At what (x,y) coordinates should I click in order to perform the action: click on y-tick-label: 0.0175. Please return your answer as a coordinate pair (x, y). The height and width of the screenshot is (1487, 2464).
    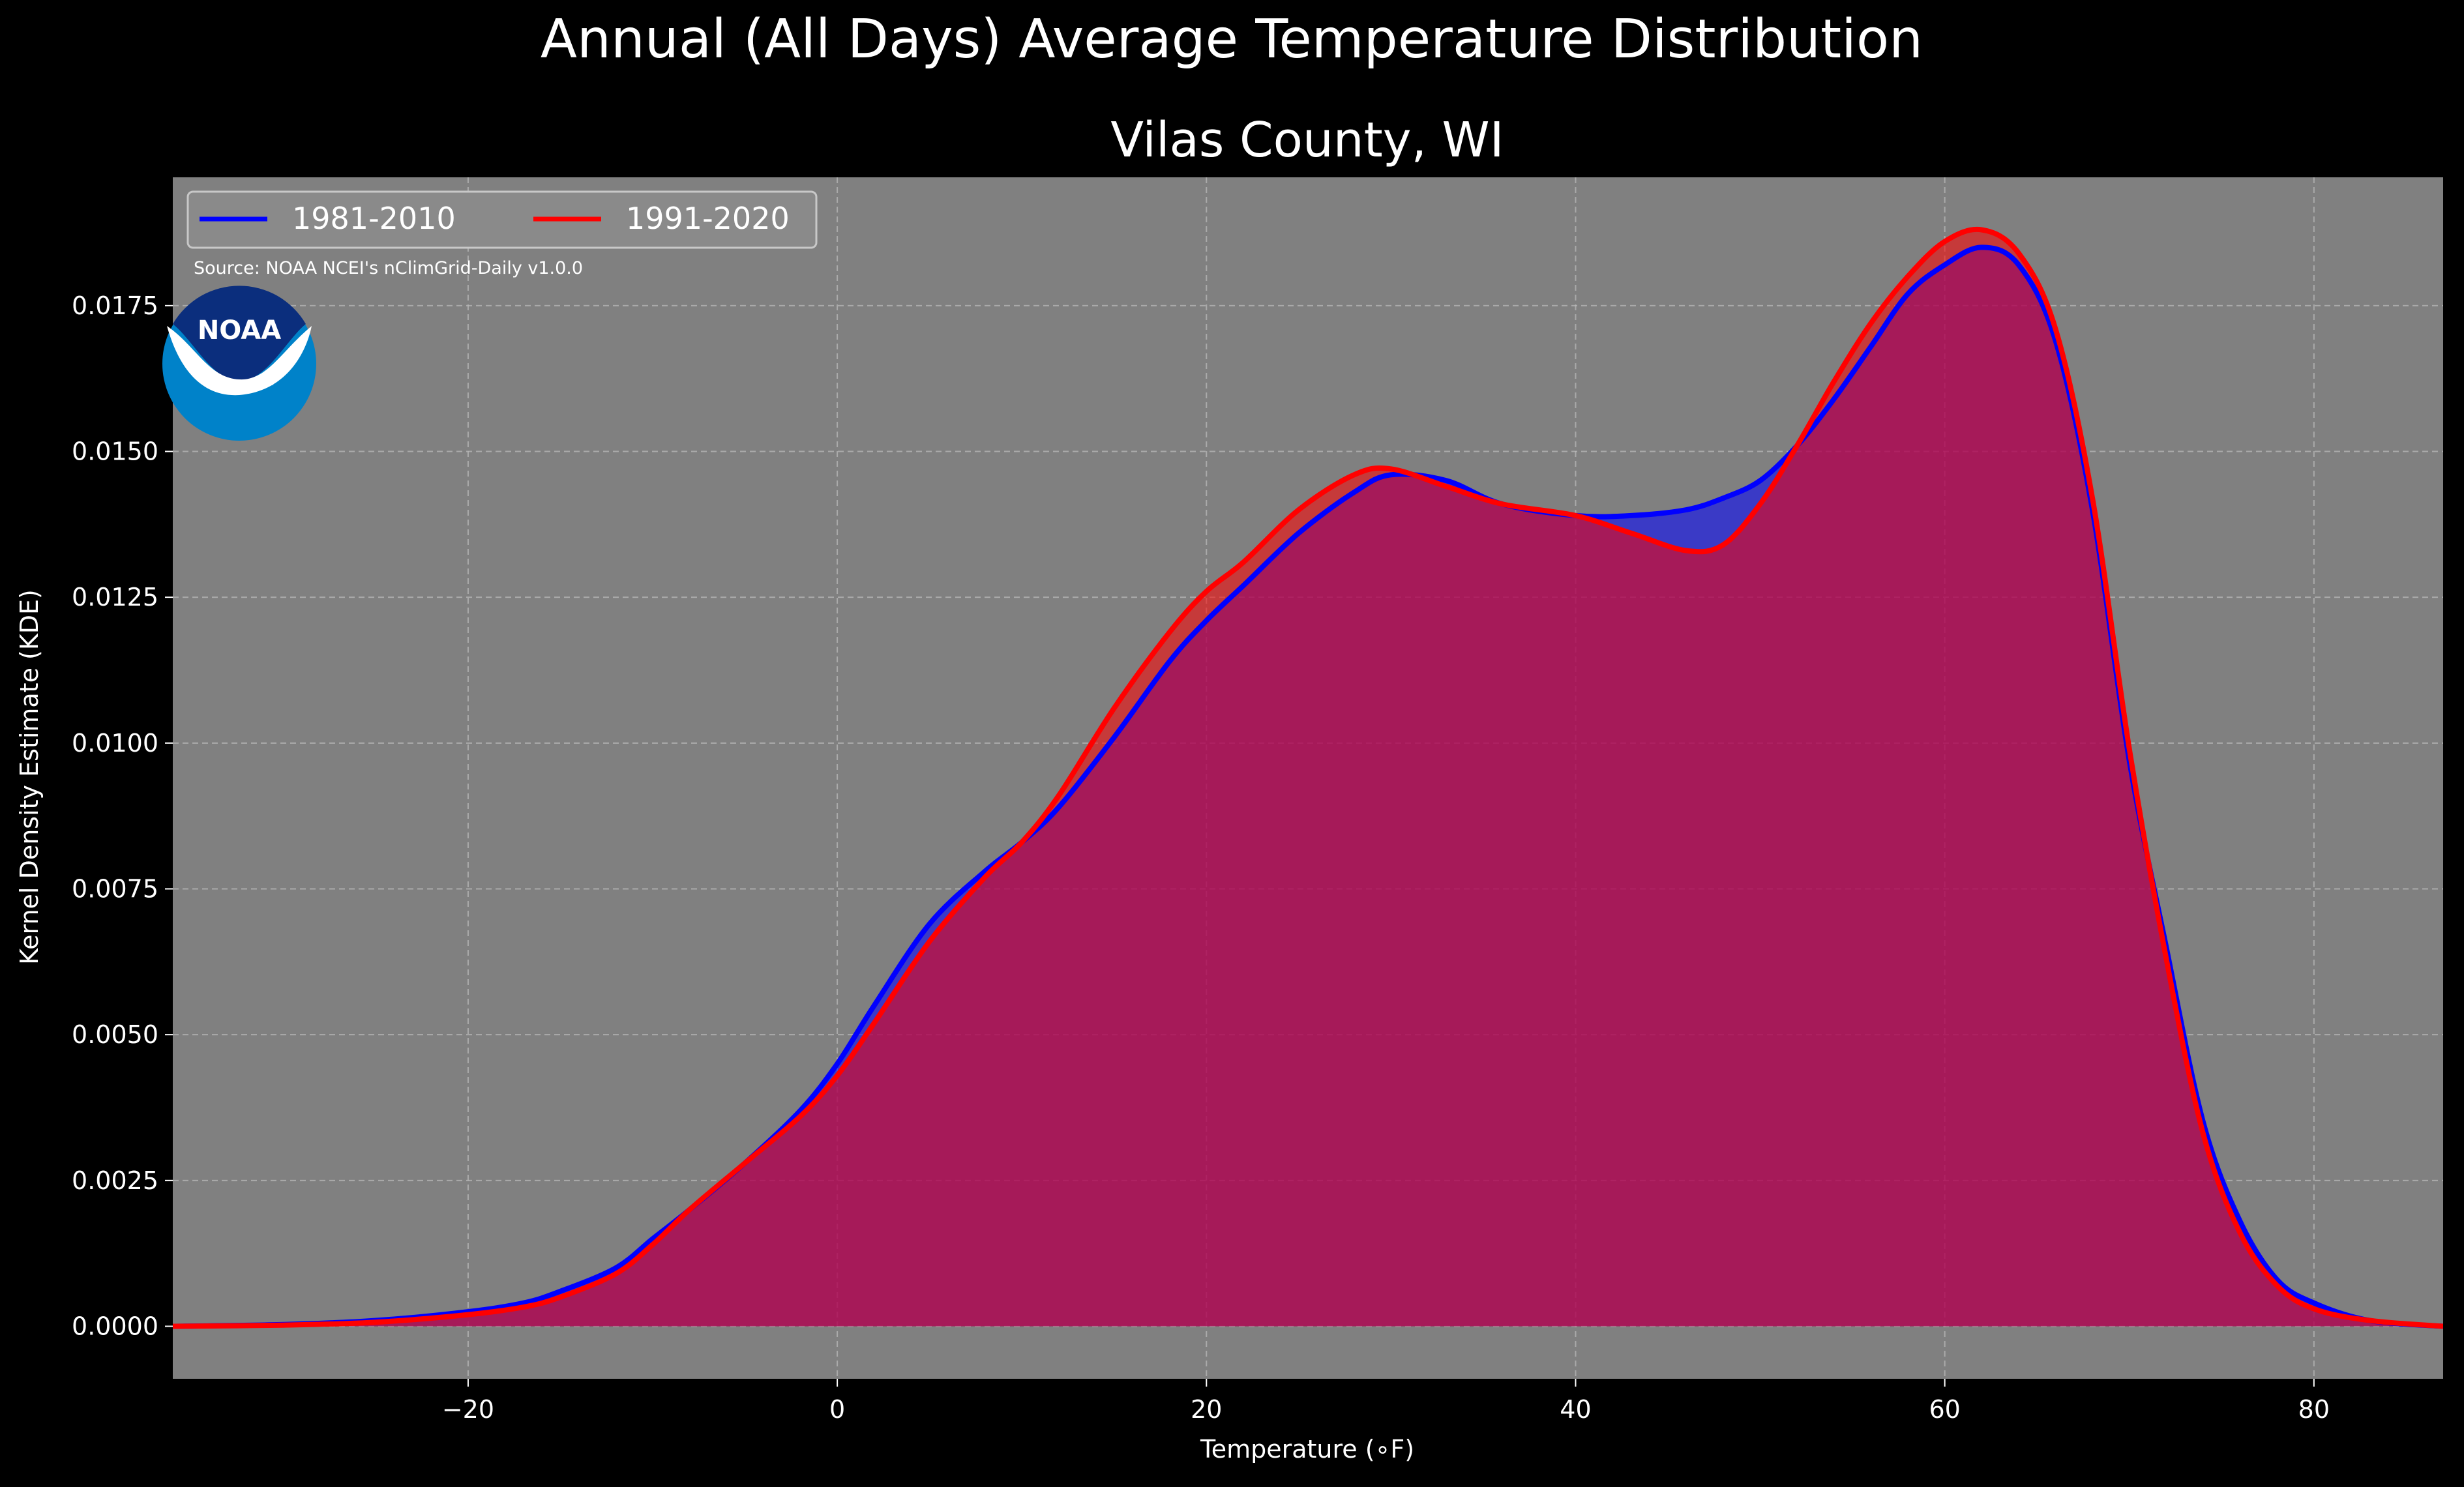
    Looking at the image, I should click on (115, 305).